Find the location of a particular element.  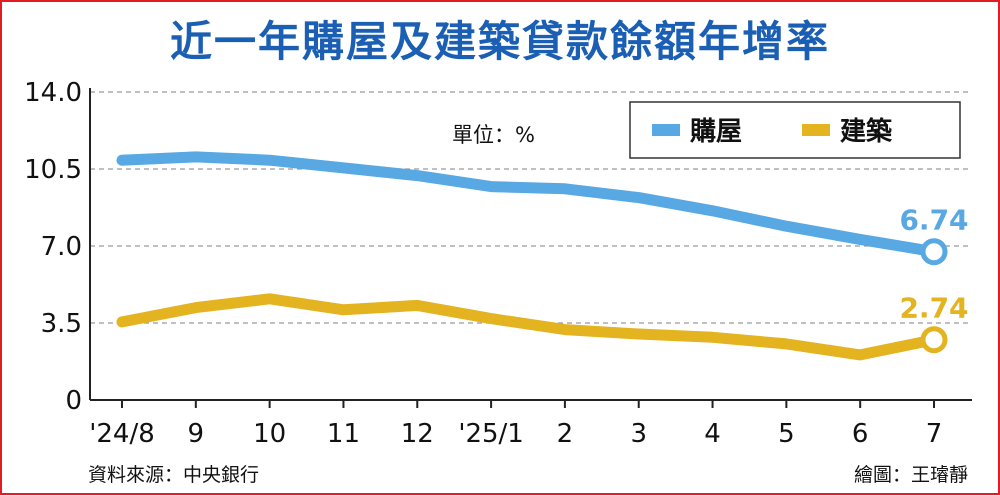

series-line-construction is located at coordinates (528, 327).